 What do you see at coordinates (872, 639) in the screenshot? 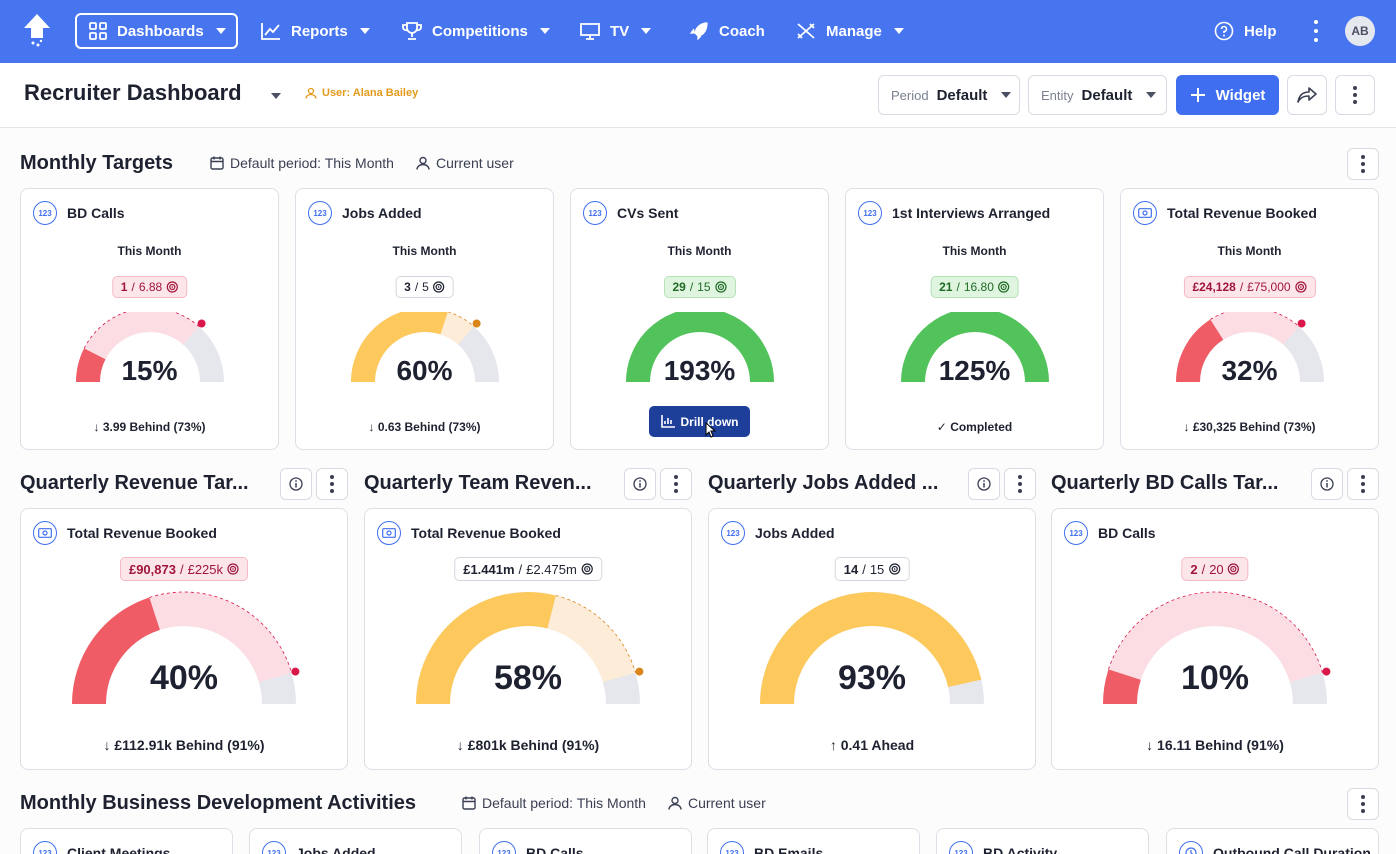
I see `quarterly-target-card: 123 Jobs Added 14/15 93% ↑ 0.41 Ahead` at bounding box center [872, 639].